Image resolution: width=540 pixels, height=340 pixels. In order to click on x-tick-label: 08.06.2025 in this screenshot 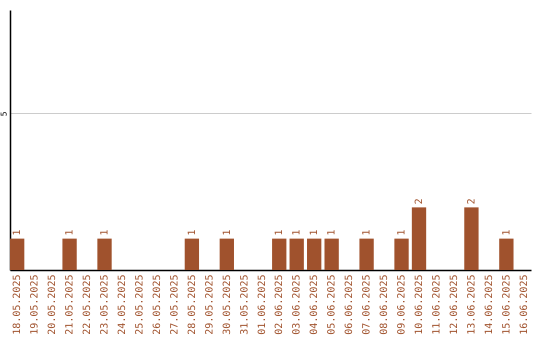, I will do `click(384, 304)`.